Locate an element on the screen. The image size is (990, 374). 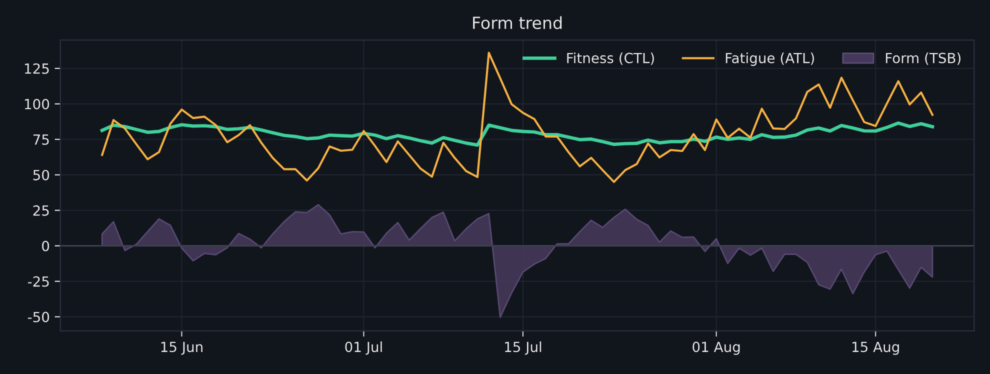
legend-label: Fatigue (ATL) is located at coordinates (770, 59).